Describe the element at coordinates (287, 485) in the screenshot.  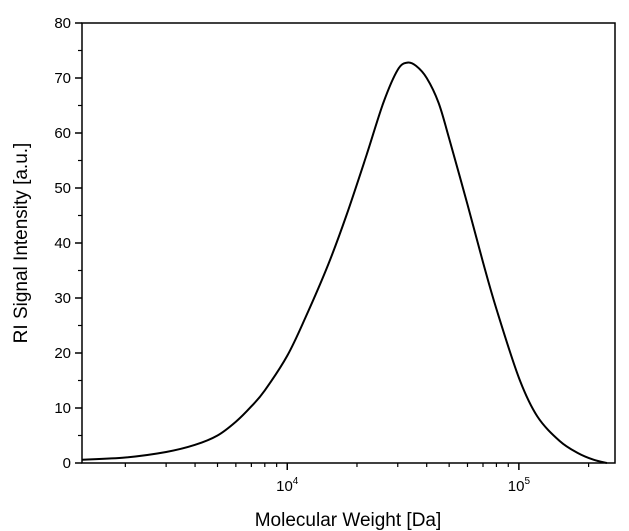
I see `x-tick-label: 10⁴` at that location.